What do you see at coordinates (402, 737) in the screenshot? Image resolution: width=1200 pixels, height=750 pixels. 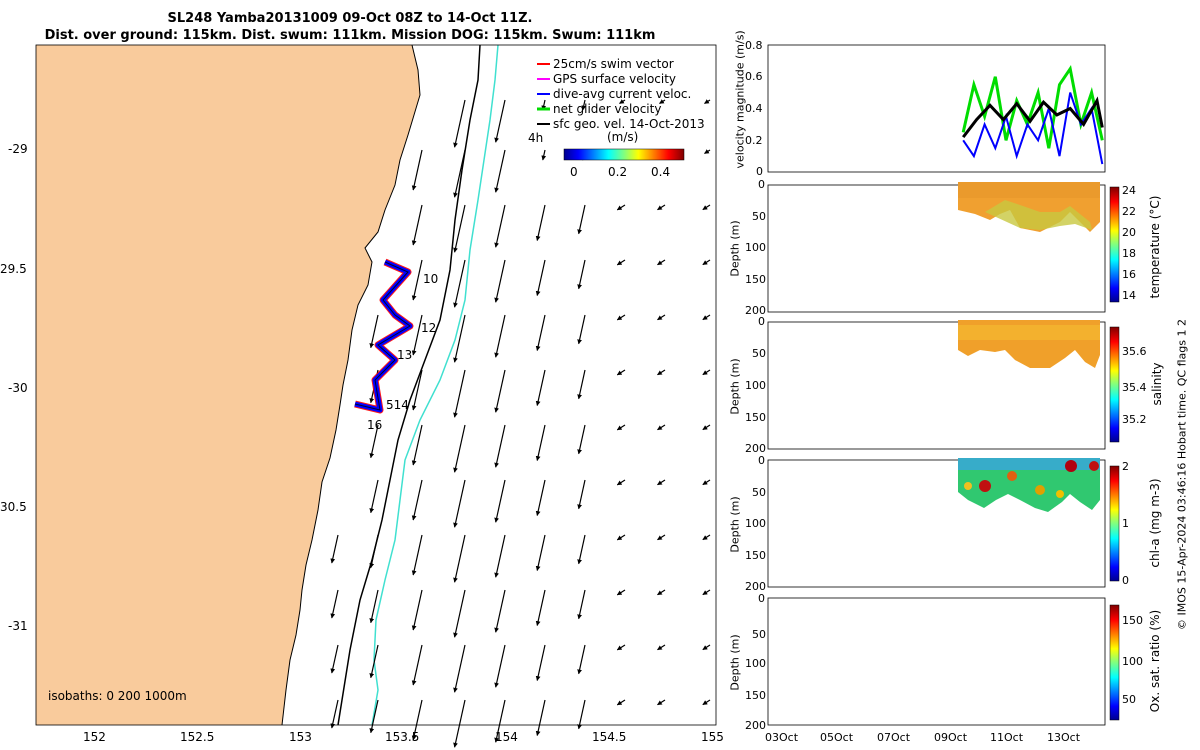 I see `lon-tick: 153.5` at bounding box center [402, 737].